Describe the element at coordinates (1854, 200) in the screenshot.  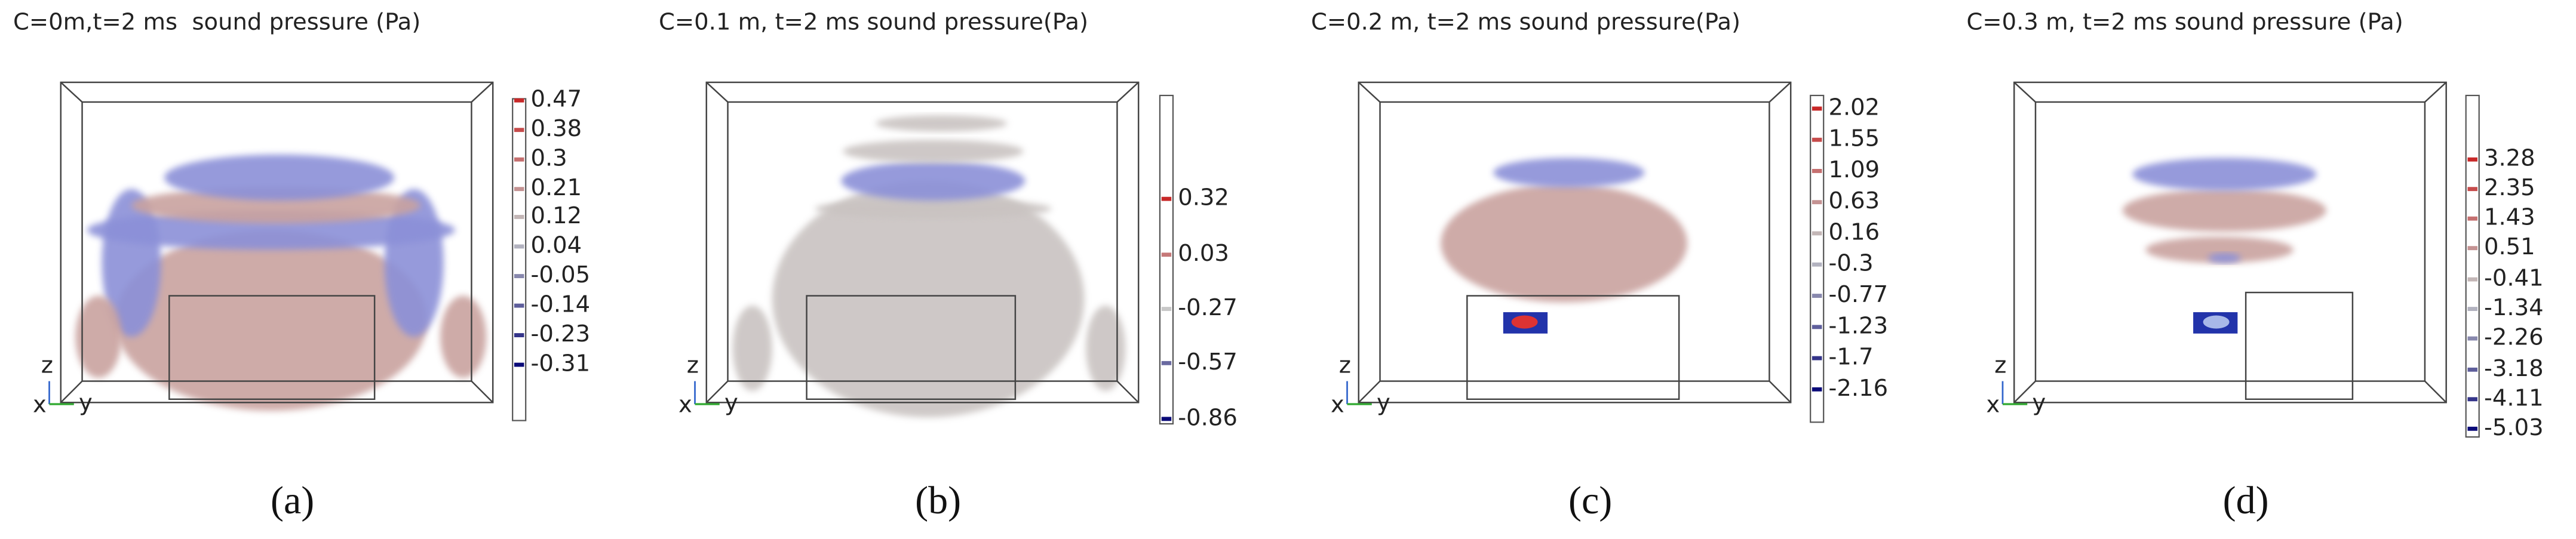
I see `colorbar-label: 0.63` at that location.